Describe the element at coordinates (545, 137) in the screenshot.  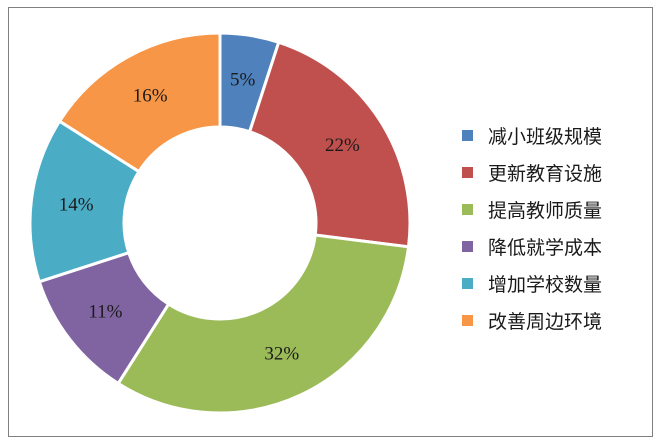
I see `legend-label: 减小班级规模` at that location.